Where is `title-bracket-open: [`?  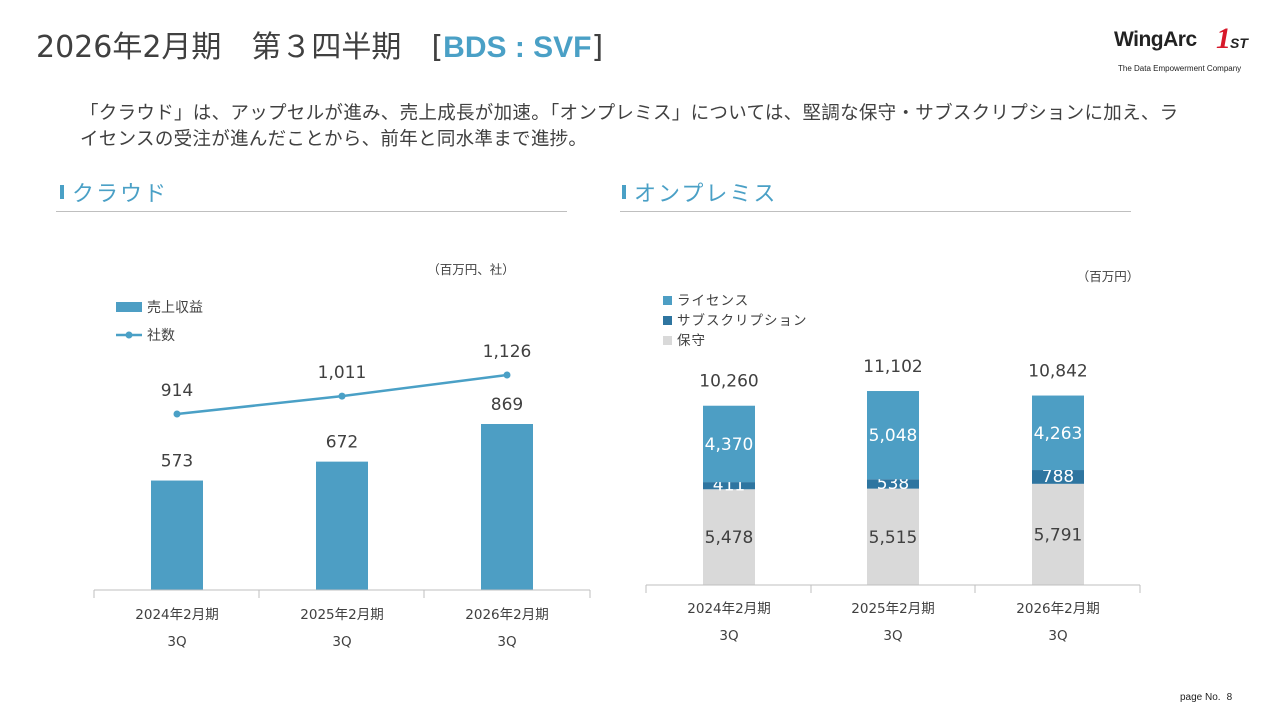
title-bracket-open: [ is located at coordinates (437, 47).